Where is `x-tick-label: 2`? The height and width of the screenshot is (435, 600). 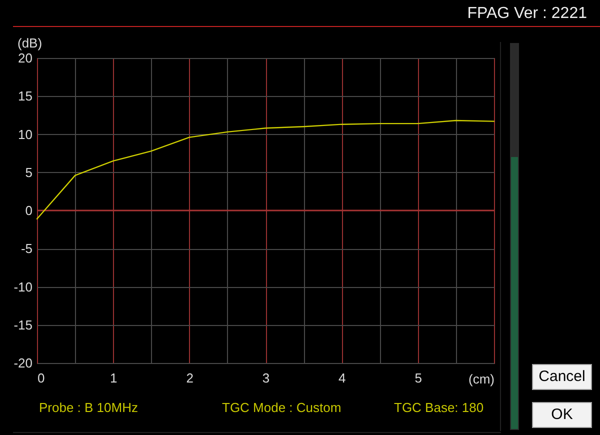 x-tick-label: 2 is located at coordinates (190, 378).